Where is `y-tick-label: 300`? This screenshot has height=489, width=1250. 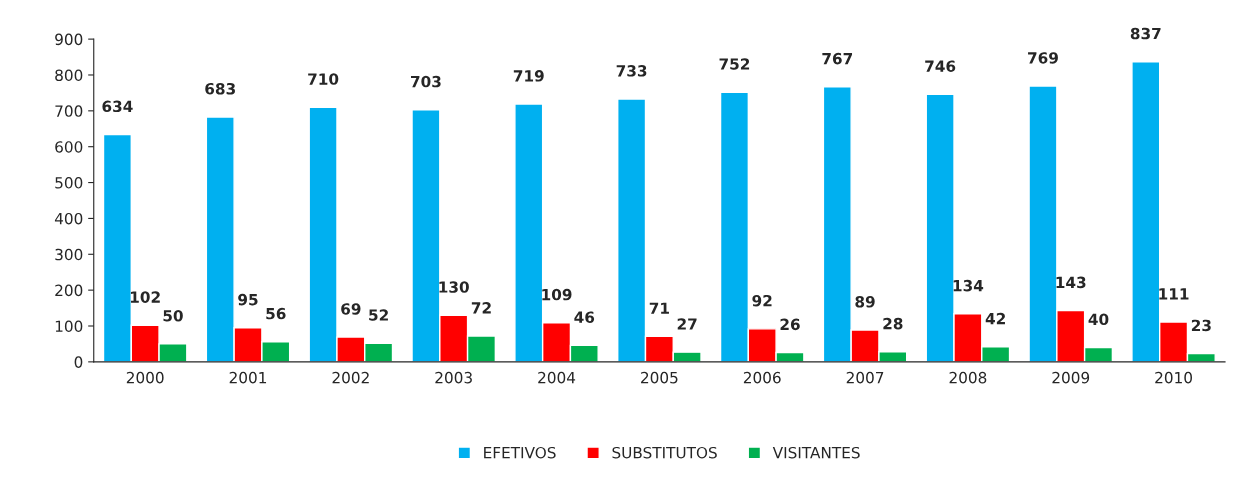 y-tick-label: 300 is located at coordinates (69, 254).